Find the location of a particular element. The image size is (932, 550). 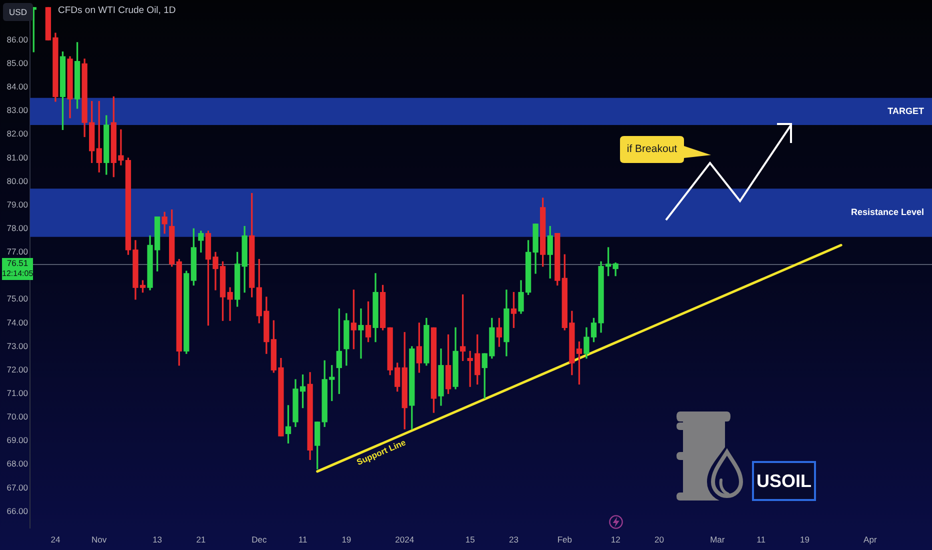

x-tick-label: 15 is located at coordinates (470, 539).